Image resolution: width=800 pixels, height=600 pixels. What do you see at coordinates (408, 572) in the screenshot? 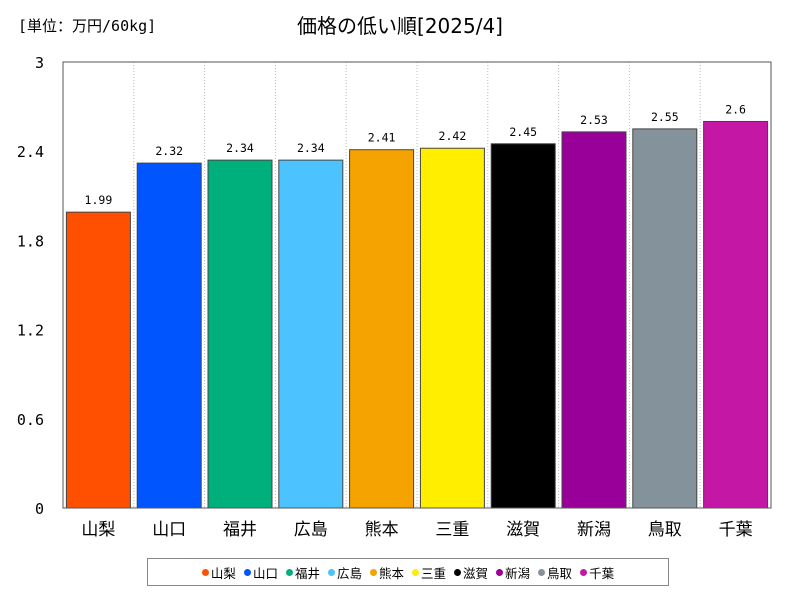
I see `legend: 山梨 山口 福井 広島 熊本 三重 滋賀 新潟 鳥取 千葉` at bounding box center [408, 572].